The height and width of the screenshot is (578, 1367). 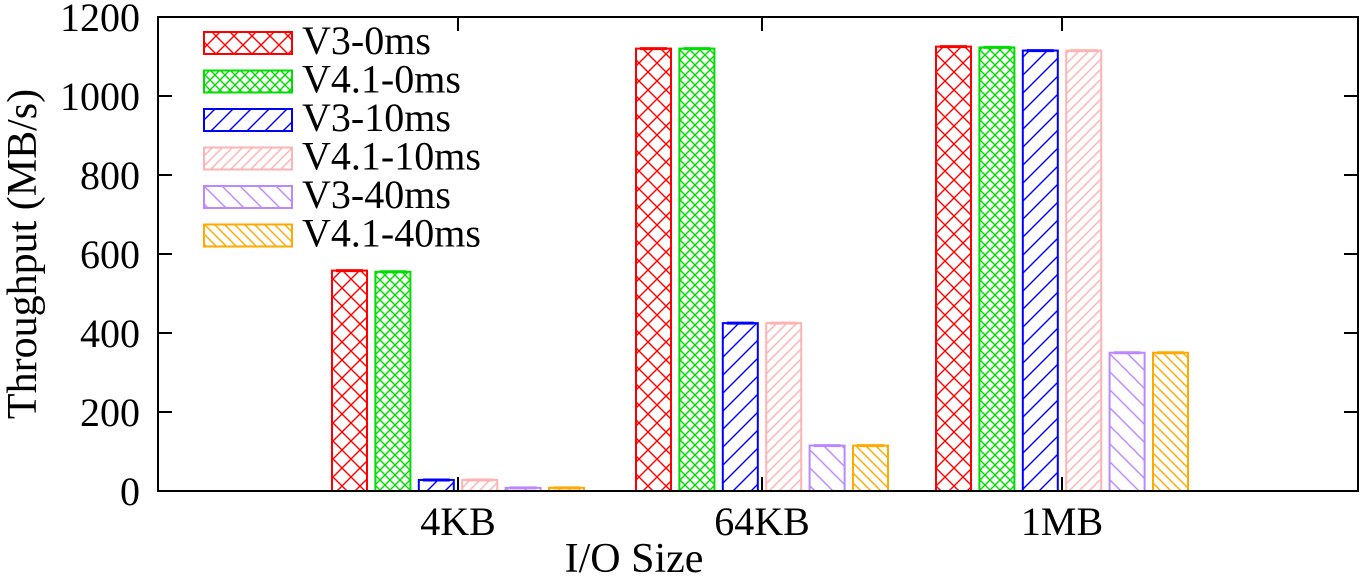 I want to click on y-tick-label: 200, so click(x=110, y=412).